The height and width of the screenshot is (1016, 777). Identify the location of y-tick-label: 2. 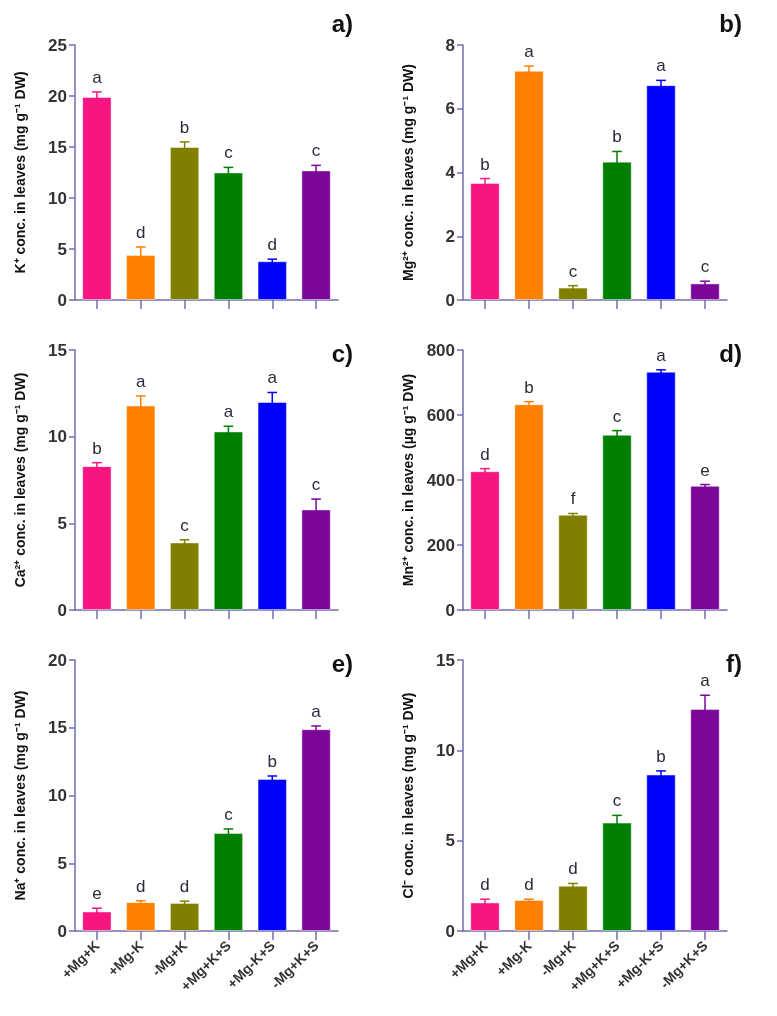
(450, 236).